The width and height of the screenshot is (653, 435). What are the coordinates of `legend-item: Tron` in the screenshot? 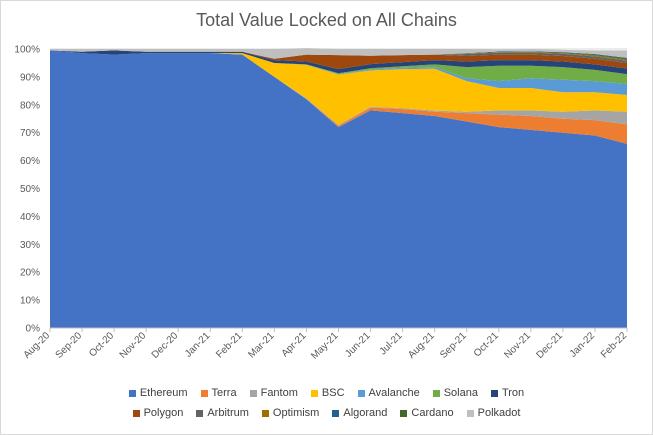 It's located at (507, 393).